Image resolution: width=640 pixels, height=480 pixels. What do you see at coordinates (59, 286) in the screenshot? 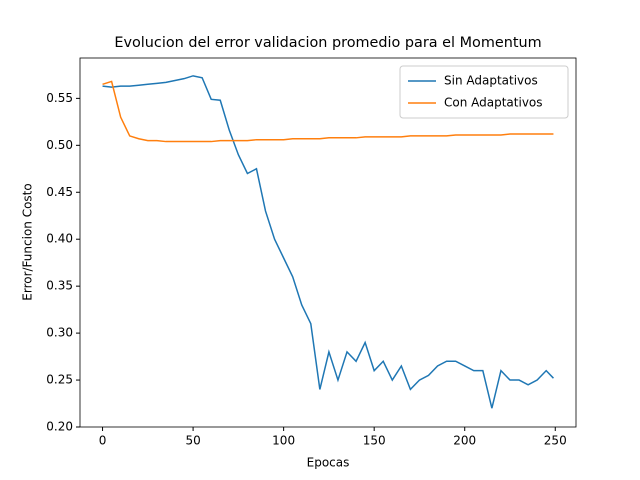
I see `y-tick-label: 0.35` at bounding box center [59, 286].